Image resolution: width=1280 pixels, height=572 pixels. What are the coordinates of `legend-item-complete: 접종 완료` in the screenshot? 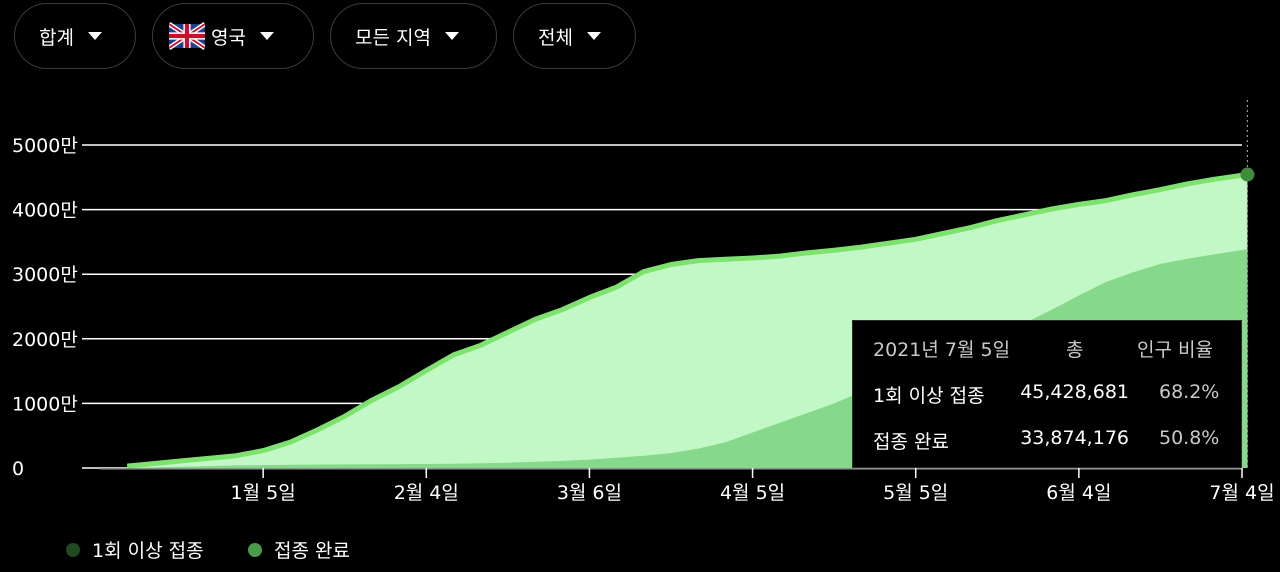 It's located at (299, 549).